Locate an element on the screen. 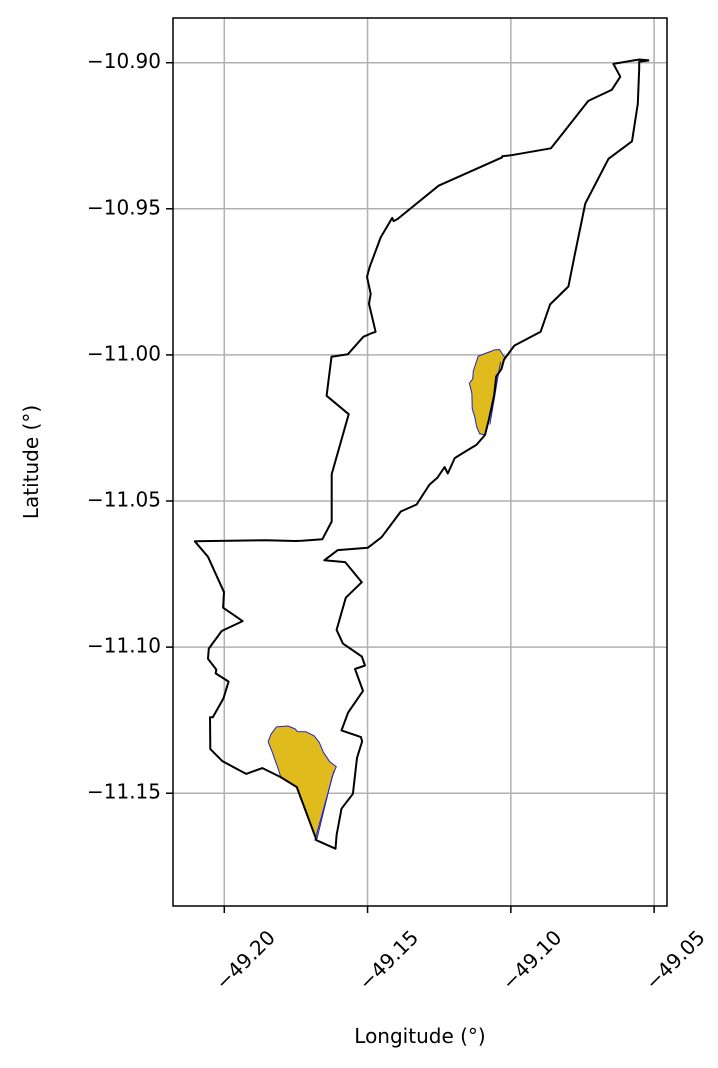  y-axis-ticks: −10.90 −10.95 −11.00 −11.05 −11.10 −11.15 is located at coordinates (130, 426).